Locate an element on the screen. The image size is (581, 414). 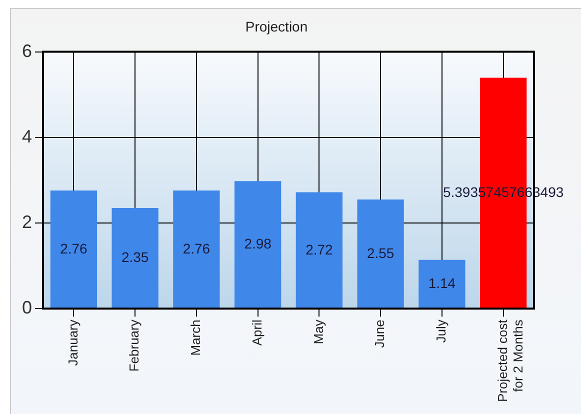
y-tick-label: 6 is located at coordinates (27, 50).